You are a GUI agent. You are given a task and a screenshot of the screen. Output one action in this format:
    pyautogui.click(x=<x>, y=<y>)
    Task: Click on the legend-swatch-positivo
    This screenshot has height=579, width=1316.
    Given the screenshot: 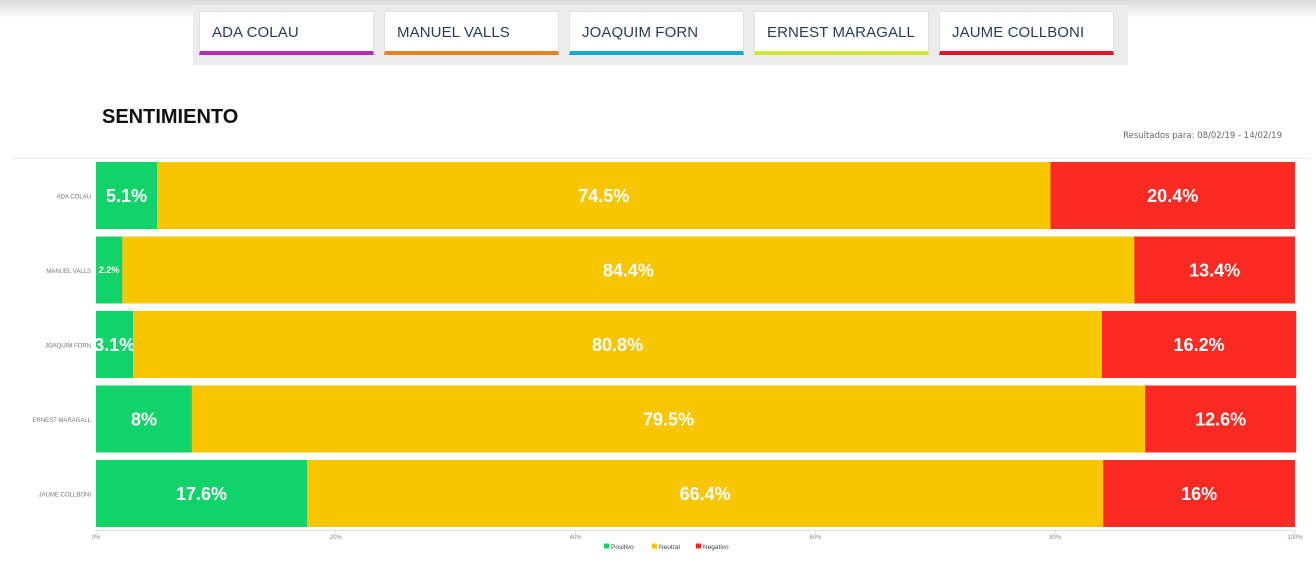 What is the action you would take?
    pyautogui.click(x=606, y=546)
    